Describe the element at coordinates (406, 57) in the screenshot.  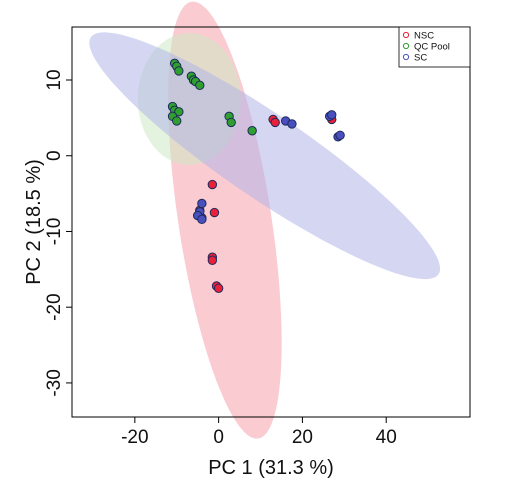
I see `legend-marker-sc` at that location.